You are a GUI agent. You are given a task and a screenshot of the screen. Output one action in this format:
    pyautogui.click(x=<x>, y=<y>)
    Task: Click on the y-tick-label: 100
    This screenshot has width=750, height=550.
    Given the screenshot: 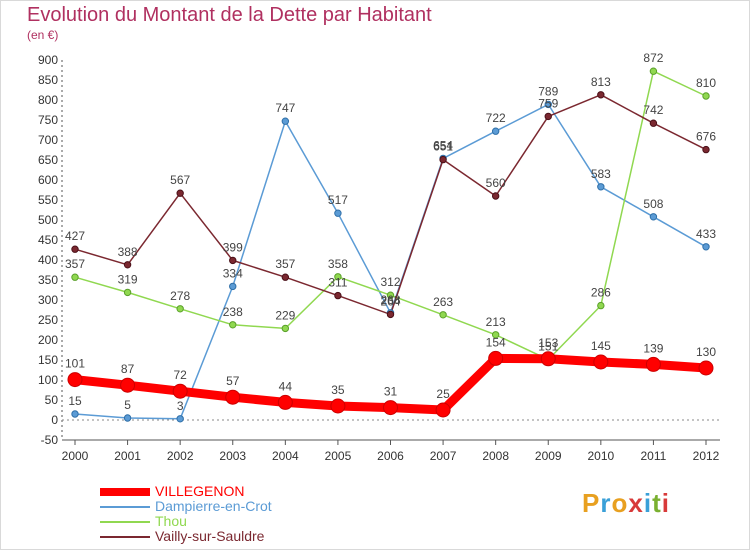 What is the action you would take?
    pyautogui.click(x=48, y=380)
    